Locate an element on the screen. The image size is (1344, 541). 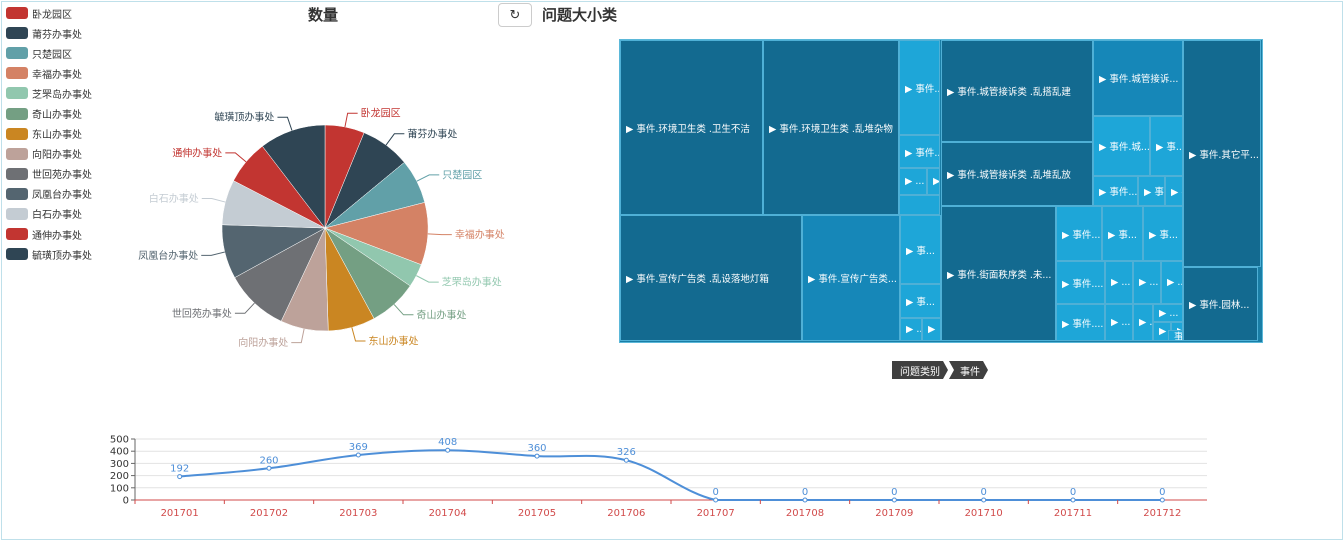
pie-label: 芝罘岛办事处 is located at coordinates (472, 282).